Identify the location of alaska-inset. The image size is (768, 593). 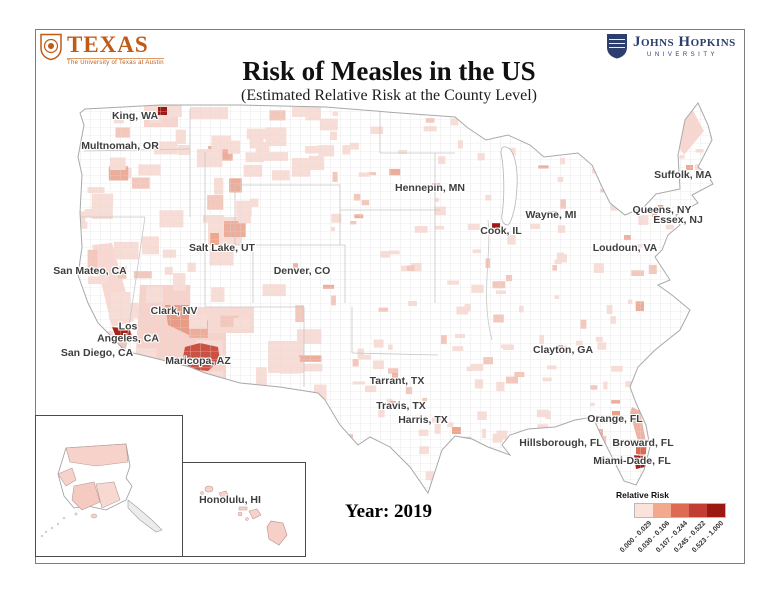
(109, 486).